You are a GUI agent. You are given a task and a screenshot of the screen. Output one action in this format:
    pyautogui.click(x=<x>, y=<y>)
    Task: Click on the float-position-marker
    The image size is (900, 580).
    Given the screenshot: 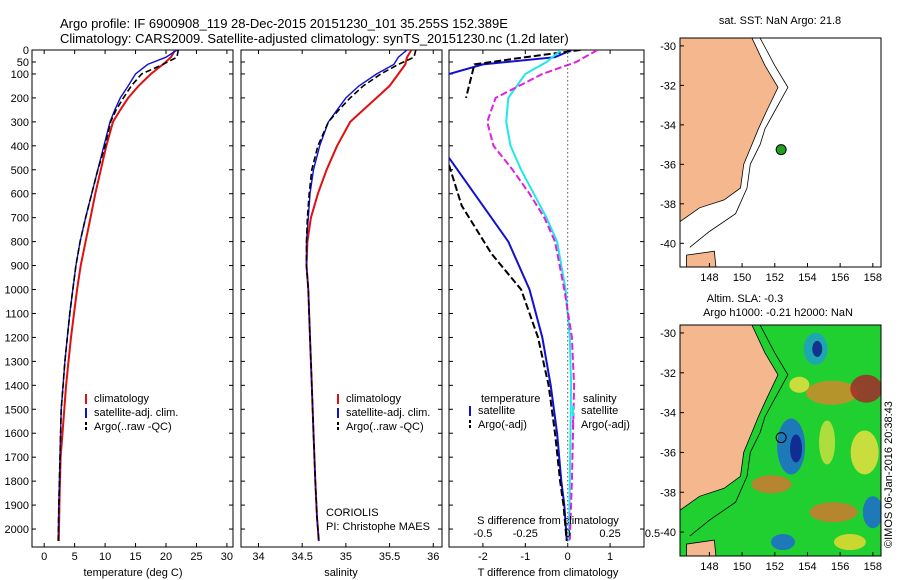 What is the action you would take?
    pyautogui.click(x=781, y=438)
    